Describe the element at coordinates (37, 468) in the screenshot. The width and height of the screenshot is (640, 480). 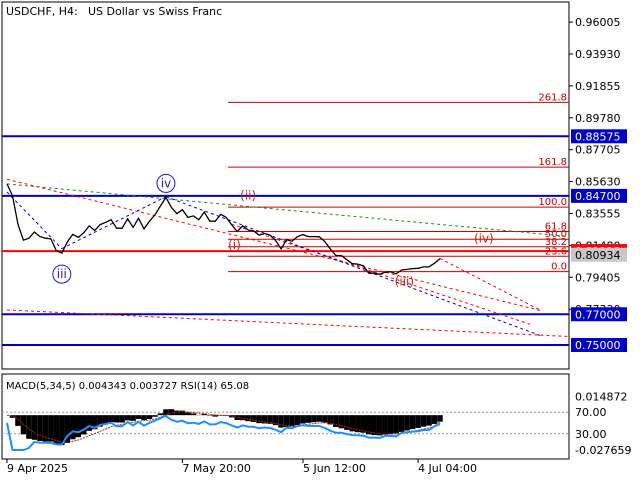
I see `x-axis-tick-label: 9 Apr 2025` at that location.